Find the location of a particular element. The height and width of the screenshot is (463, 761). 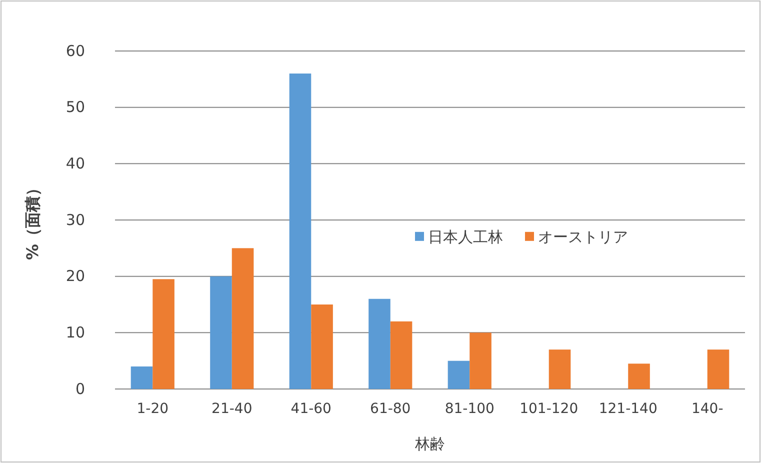

x-tick-label: 140- is located at coordinates (707, 408).